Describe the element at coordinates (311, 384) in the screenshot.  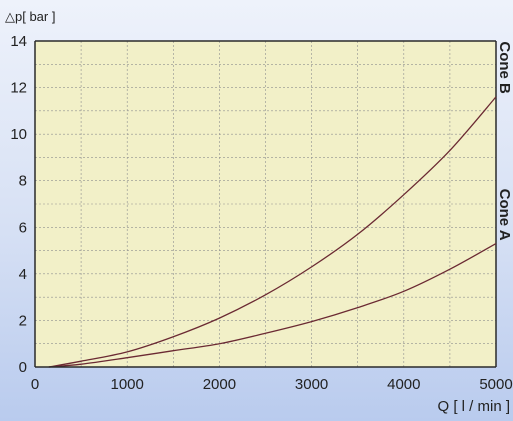
I see `x-tick-label: 3000` at that location.